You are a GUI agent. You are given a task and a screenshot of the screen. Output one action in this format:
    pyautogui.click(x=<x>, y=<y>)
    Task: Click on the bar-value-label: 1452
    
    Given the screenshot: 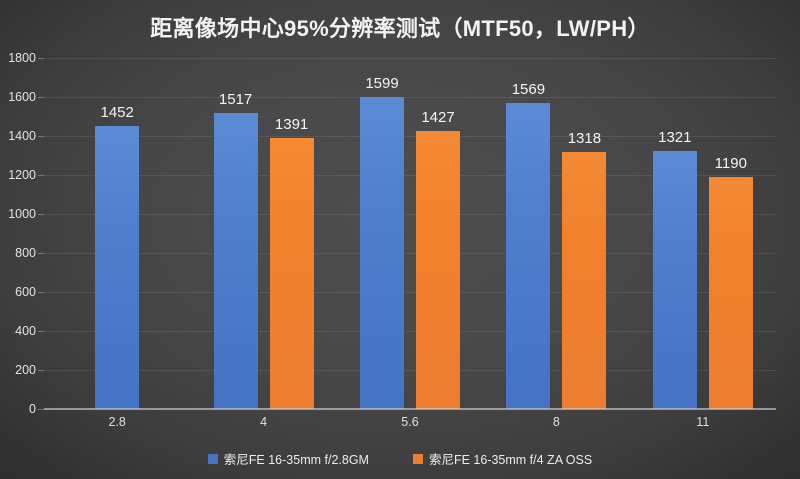 What is the action you would take?
    pyautogui.click(x=117, y=112)
    